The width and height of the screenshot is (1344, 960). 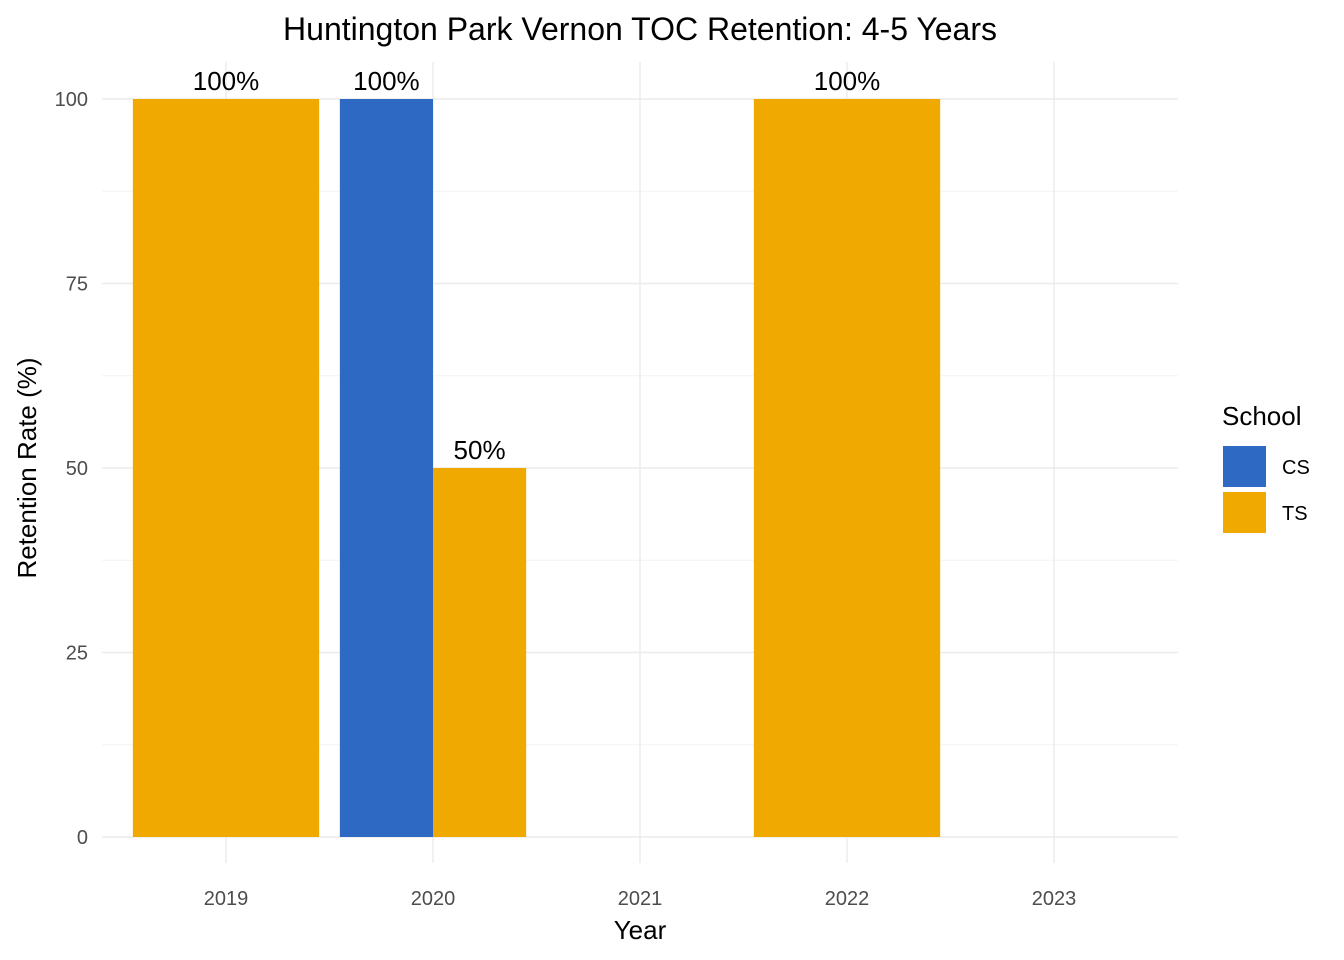 I want to click on x-tick-label: 2021, so click(x=640, y=899).